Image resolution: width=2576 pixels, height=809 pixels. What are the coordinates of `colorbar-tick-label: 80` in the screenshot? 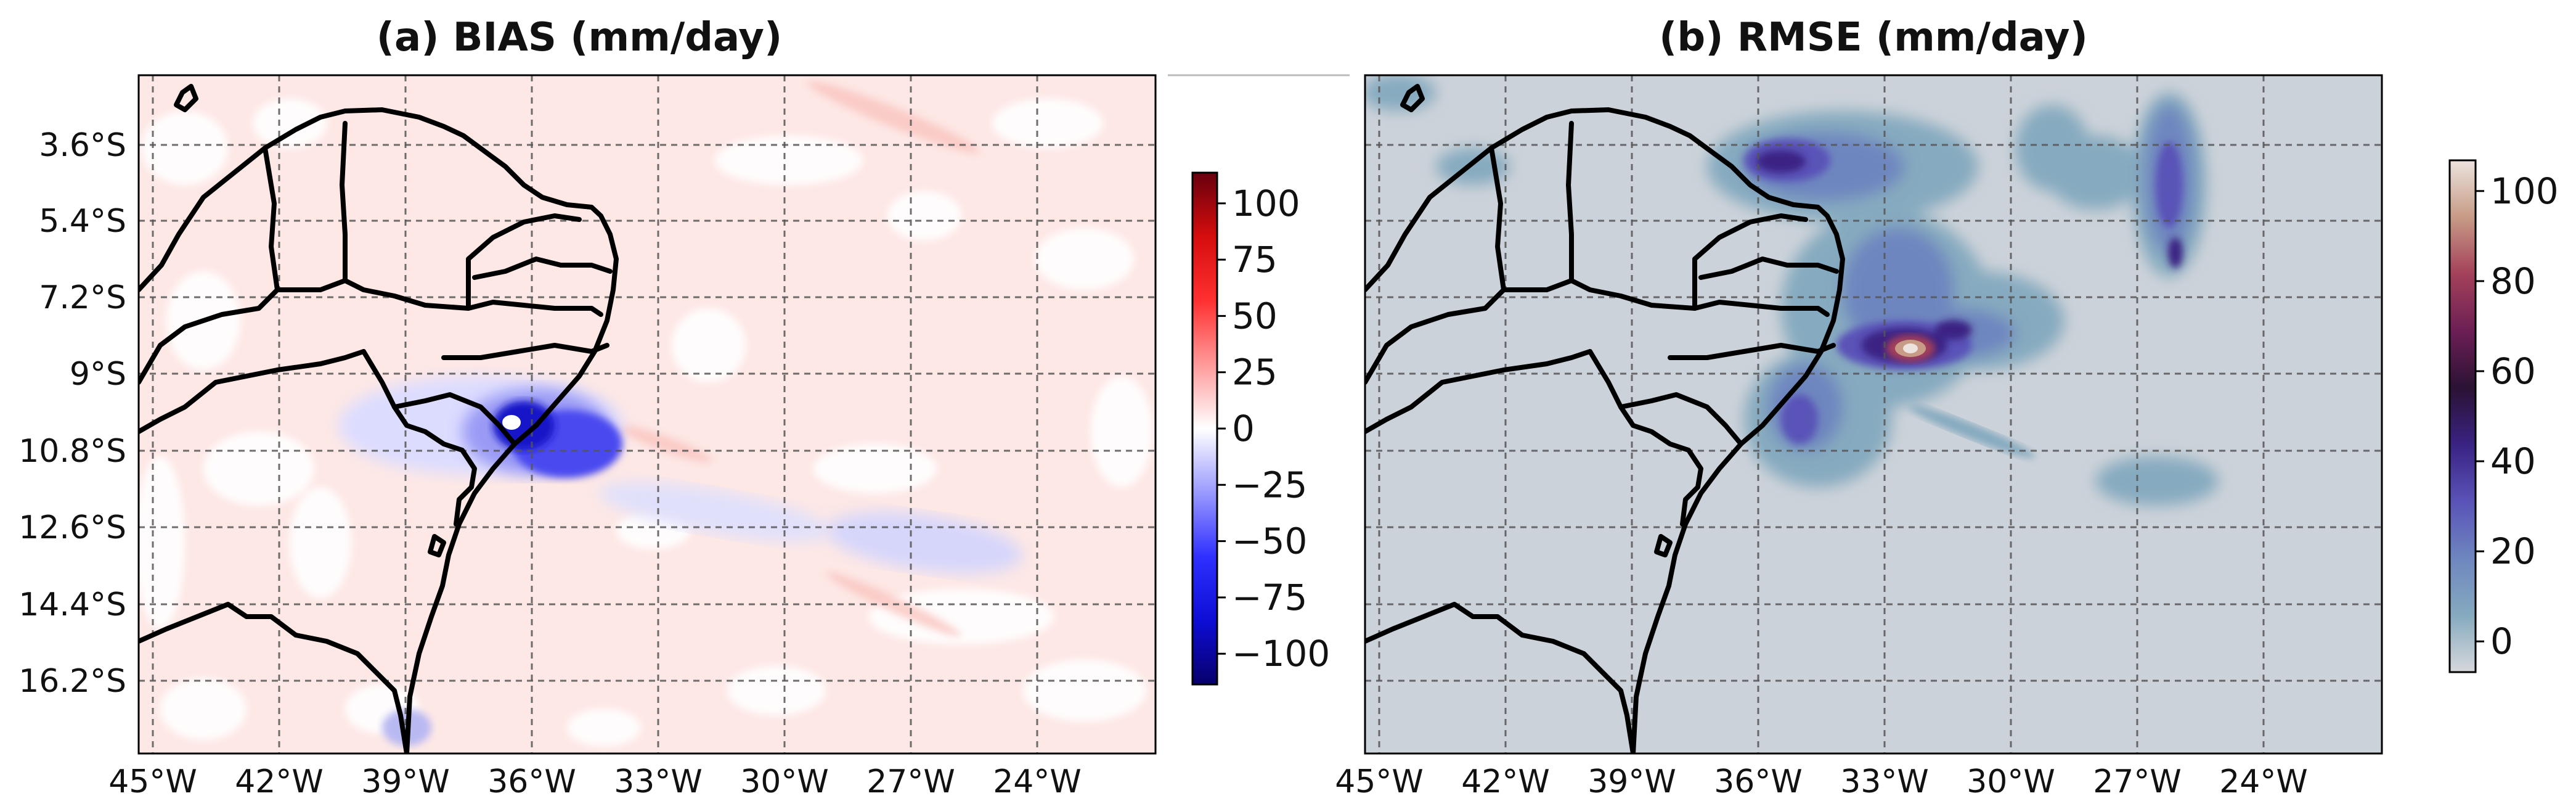 It's located at (2513, 281).